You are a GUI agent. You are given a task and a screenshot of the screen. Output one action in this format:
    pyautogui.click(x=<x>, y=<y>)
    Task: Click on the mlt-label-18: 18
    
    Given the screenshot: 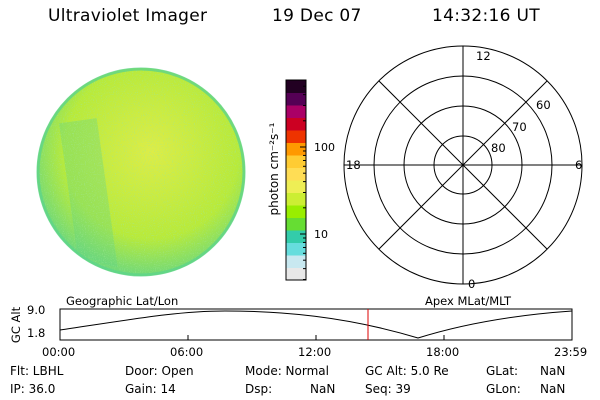 What is the action you would take?
    pyautogui.click(x=353, y=165)
    